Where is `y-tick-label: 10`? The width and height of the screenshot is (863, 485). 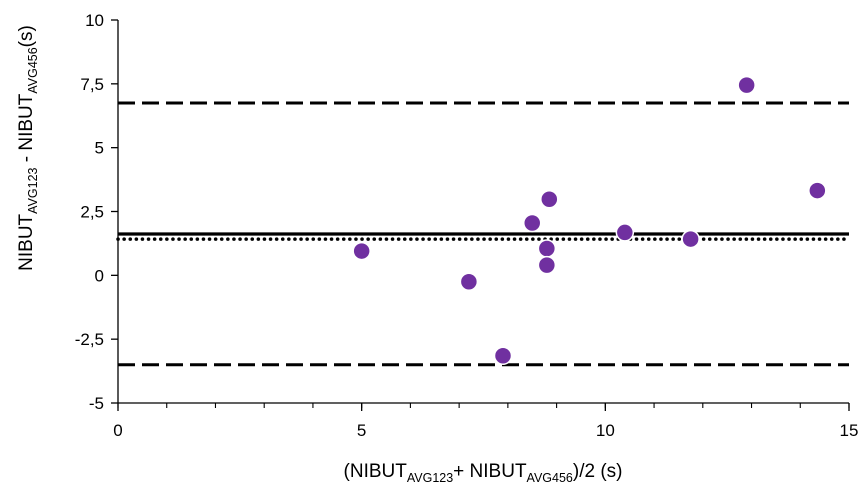 y-tick-label: 10 is located at coordinates (94, 20).